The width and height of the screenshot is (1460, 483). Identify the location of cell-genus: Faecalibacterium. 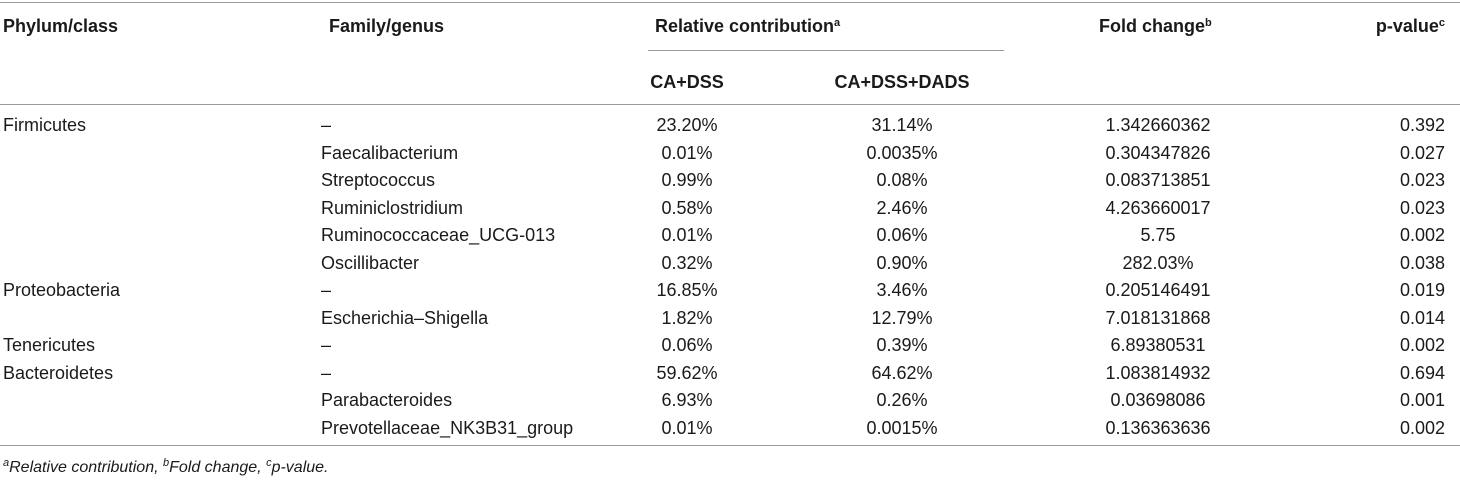
(390, 152).